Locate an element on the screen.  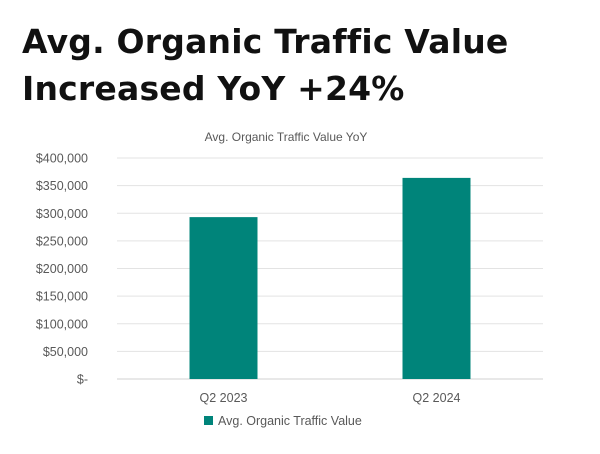
x-tick-label: Q2 2024 is located at coordinates (437, 398).